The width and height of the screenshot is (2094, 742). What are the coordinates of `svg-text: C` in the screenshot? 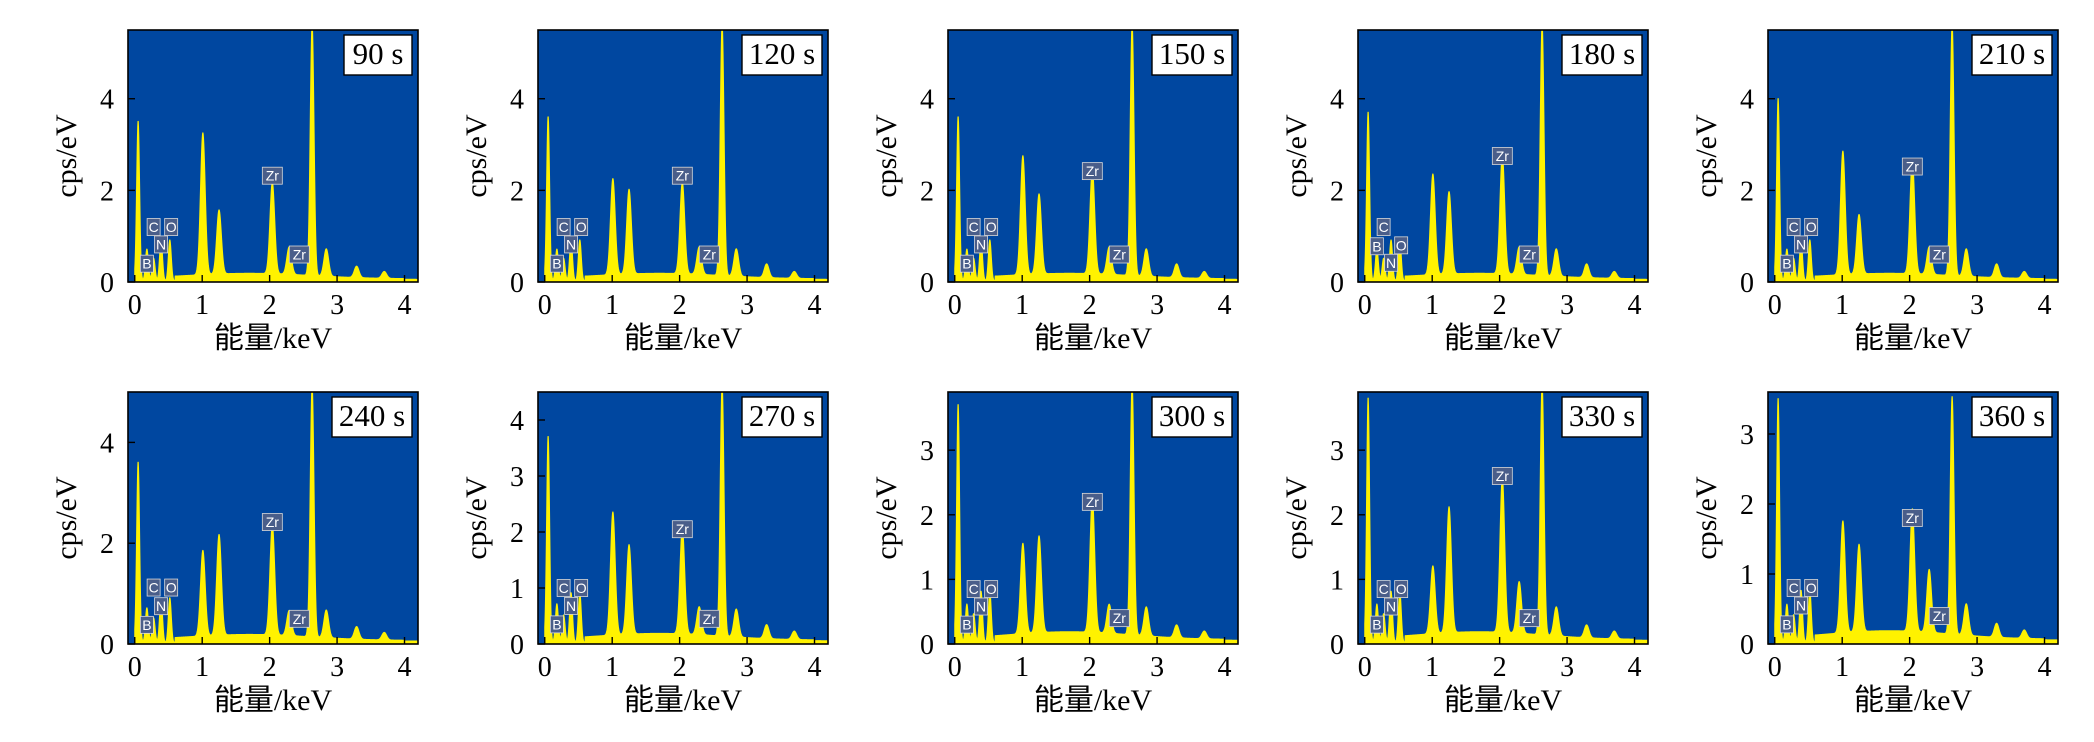 It's located at (154, 588).